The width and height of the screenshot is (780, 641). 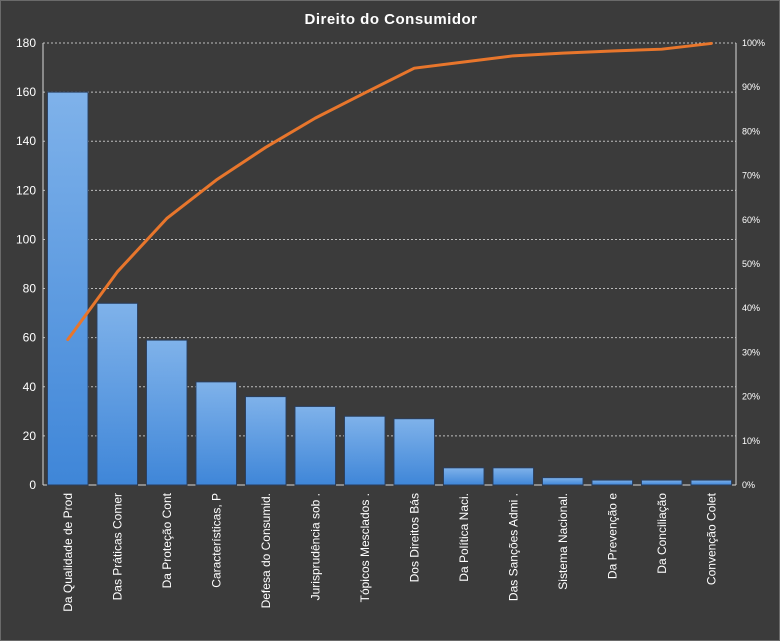 What do you see at coordinates (751, 264) in the screenshot?
I see `y2-tick-label: 50%` at bounding box center [751, 264].